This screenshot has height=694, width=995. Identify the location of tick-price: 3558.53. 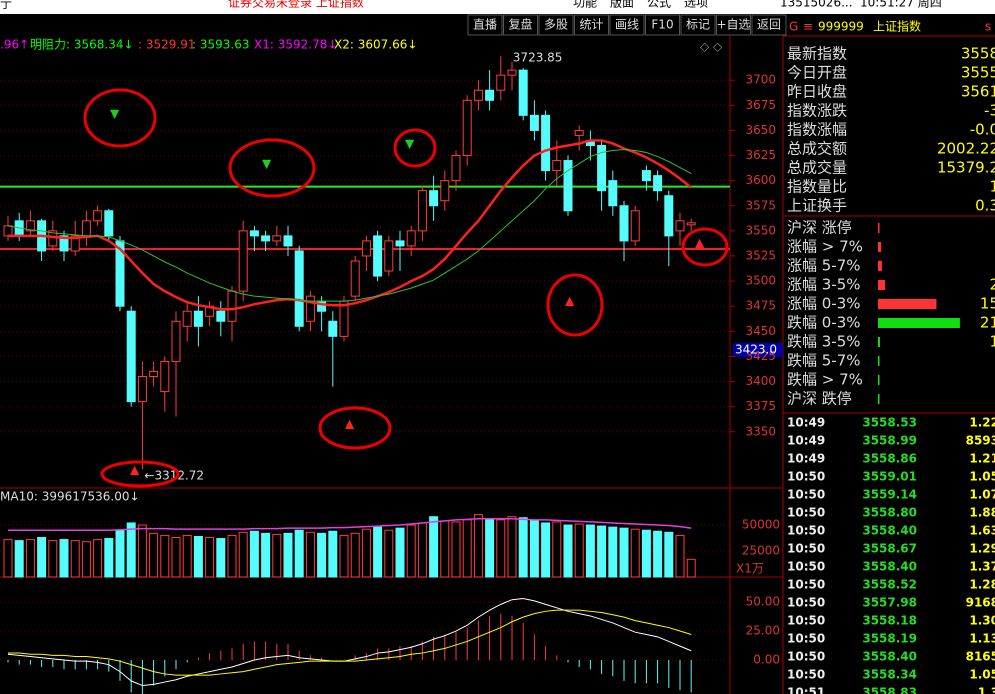
(889, 423).